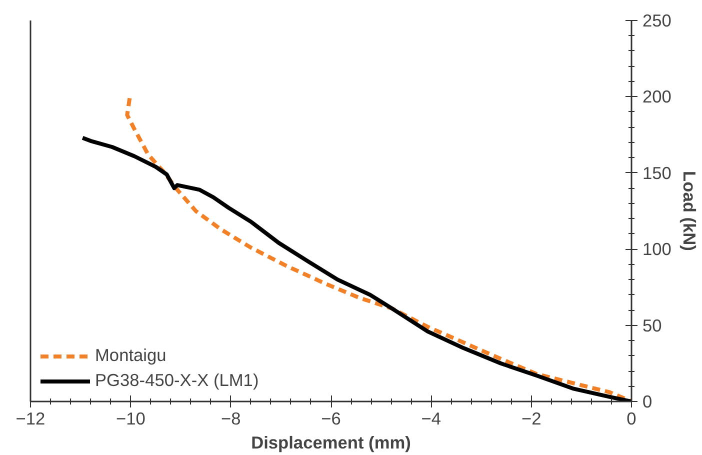 This screenshot has width=702, height=455. I want to click on x-tick-label: −6, so click(331, 418).